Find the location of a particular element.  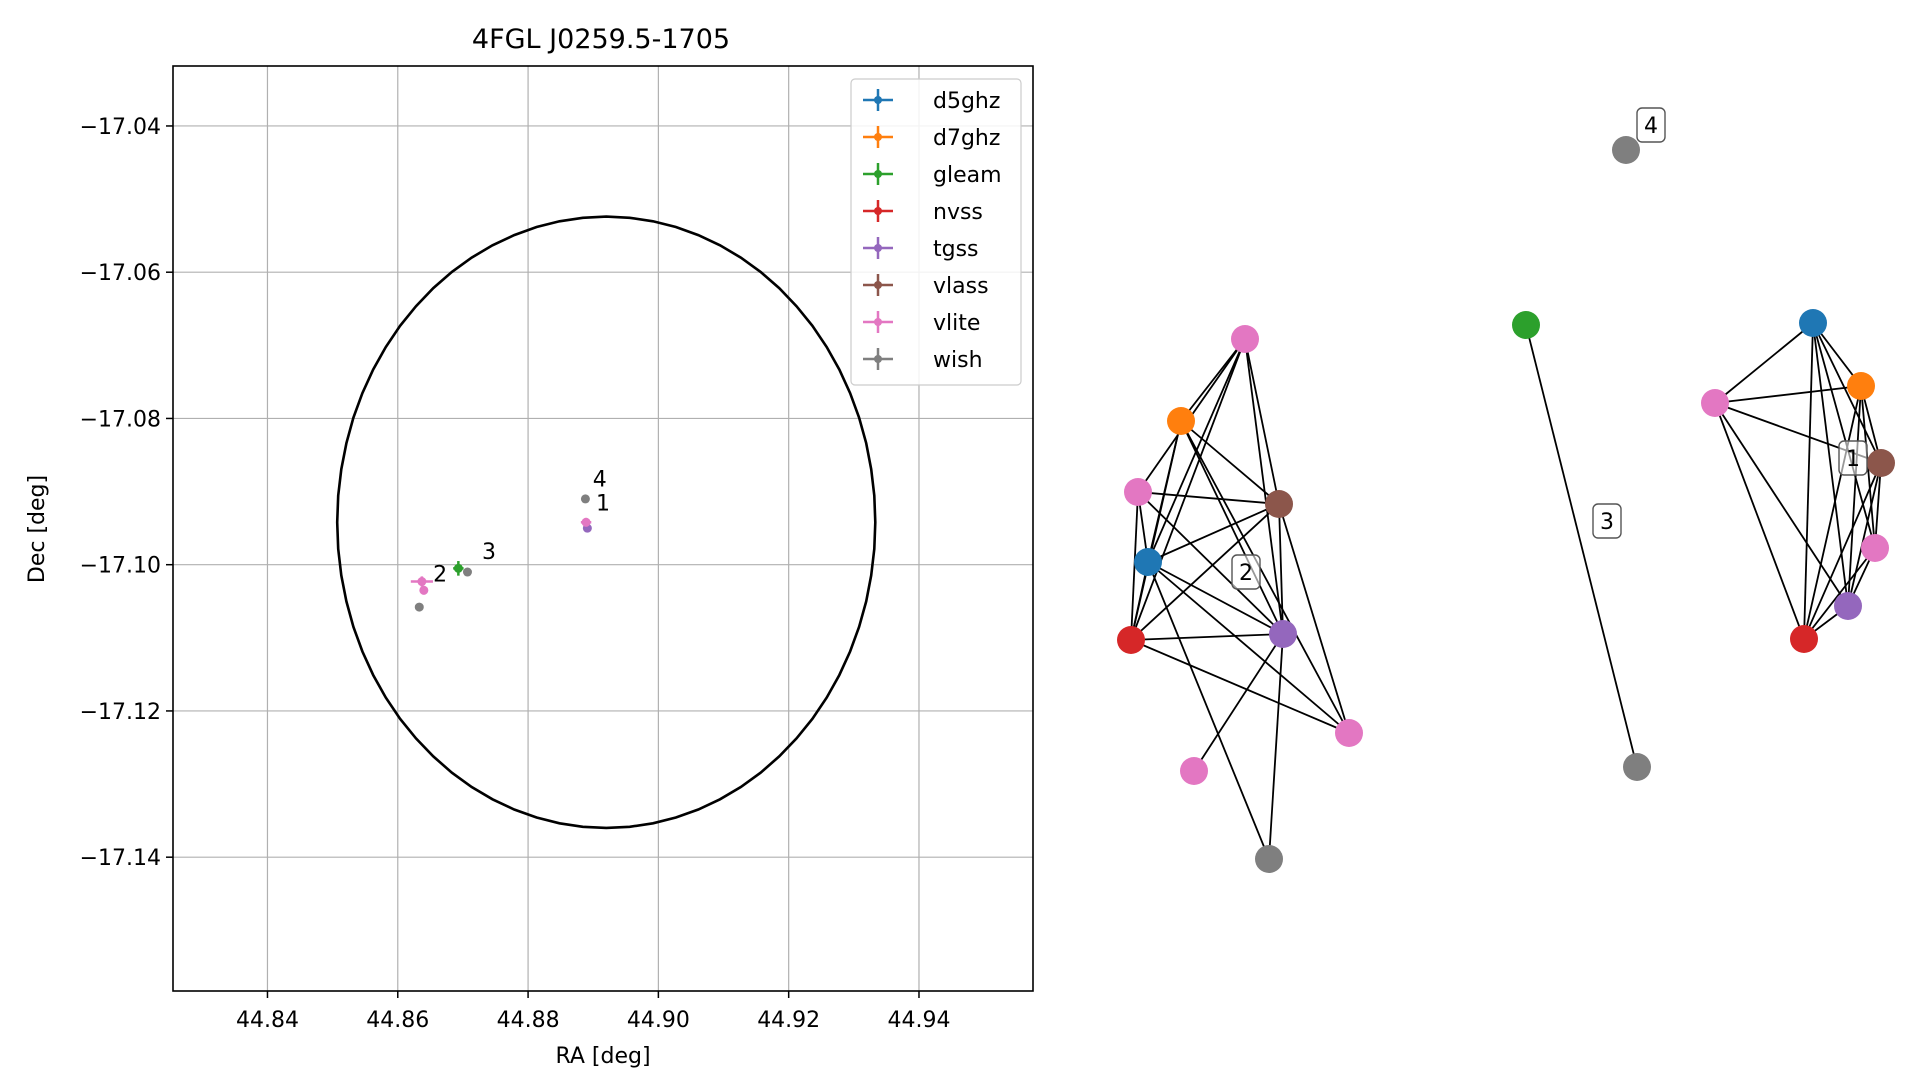

y-axis-label: Dec [deg] is located at coordinates (37, 529).